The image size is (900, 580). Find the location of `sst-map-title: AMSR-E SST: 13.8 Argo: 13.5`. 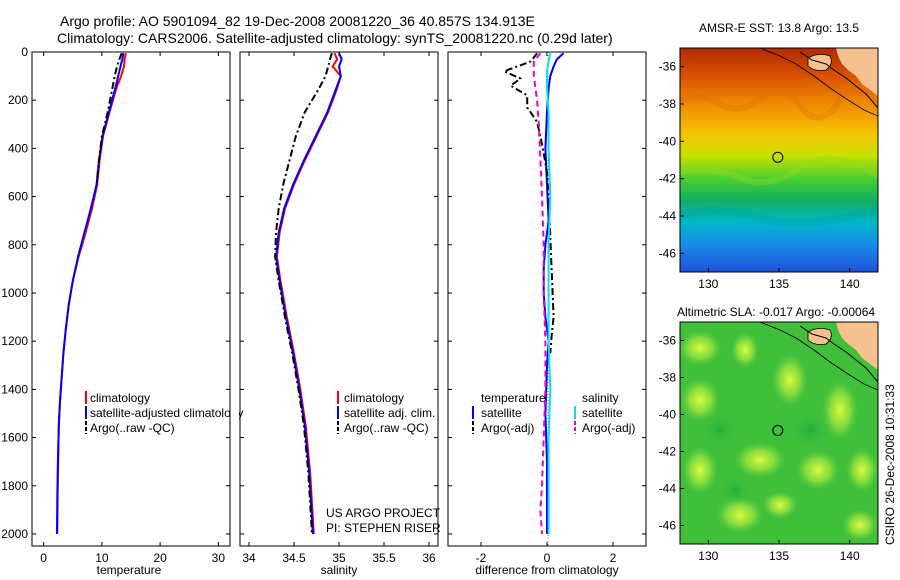

sst-map-title: AMSR-E SST: 13.8 Argo: 13.5 is located at coordinates (779, 28).